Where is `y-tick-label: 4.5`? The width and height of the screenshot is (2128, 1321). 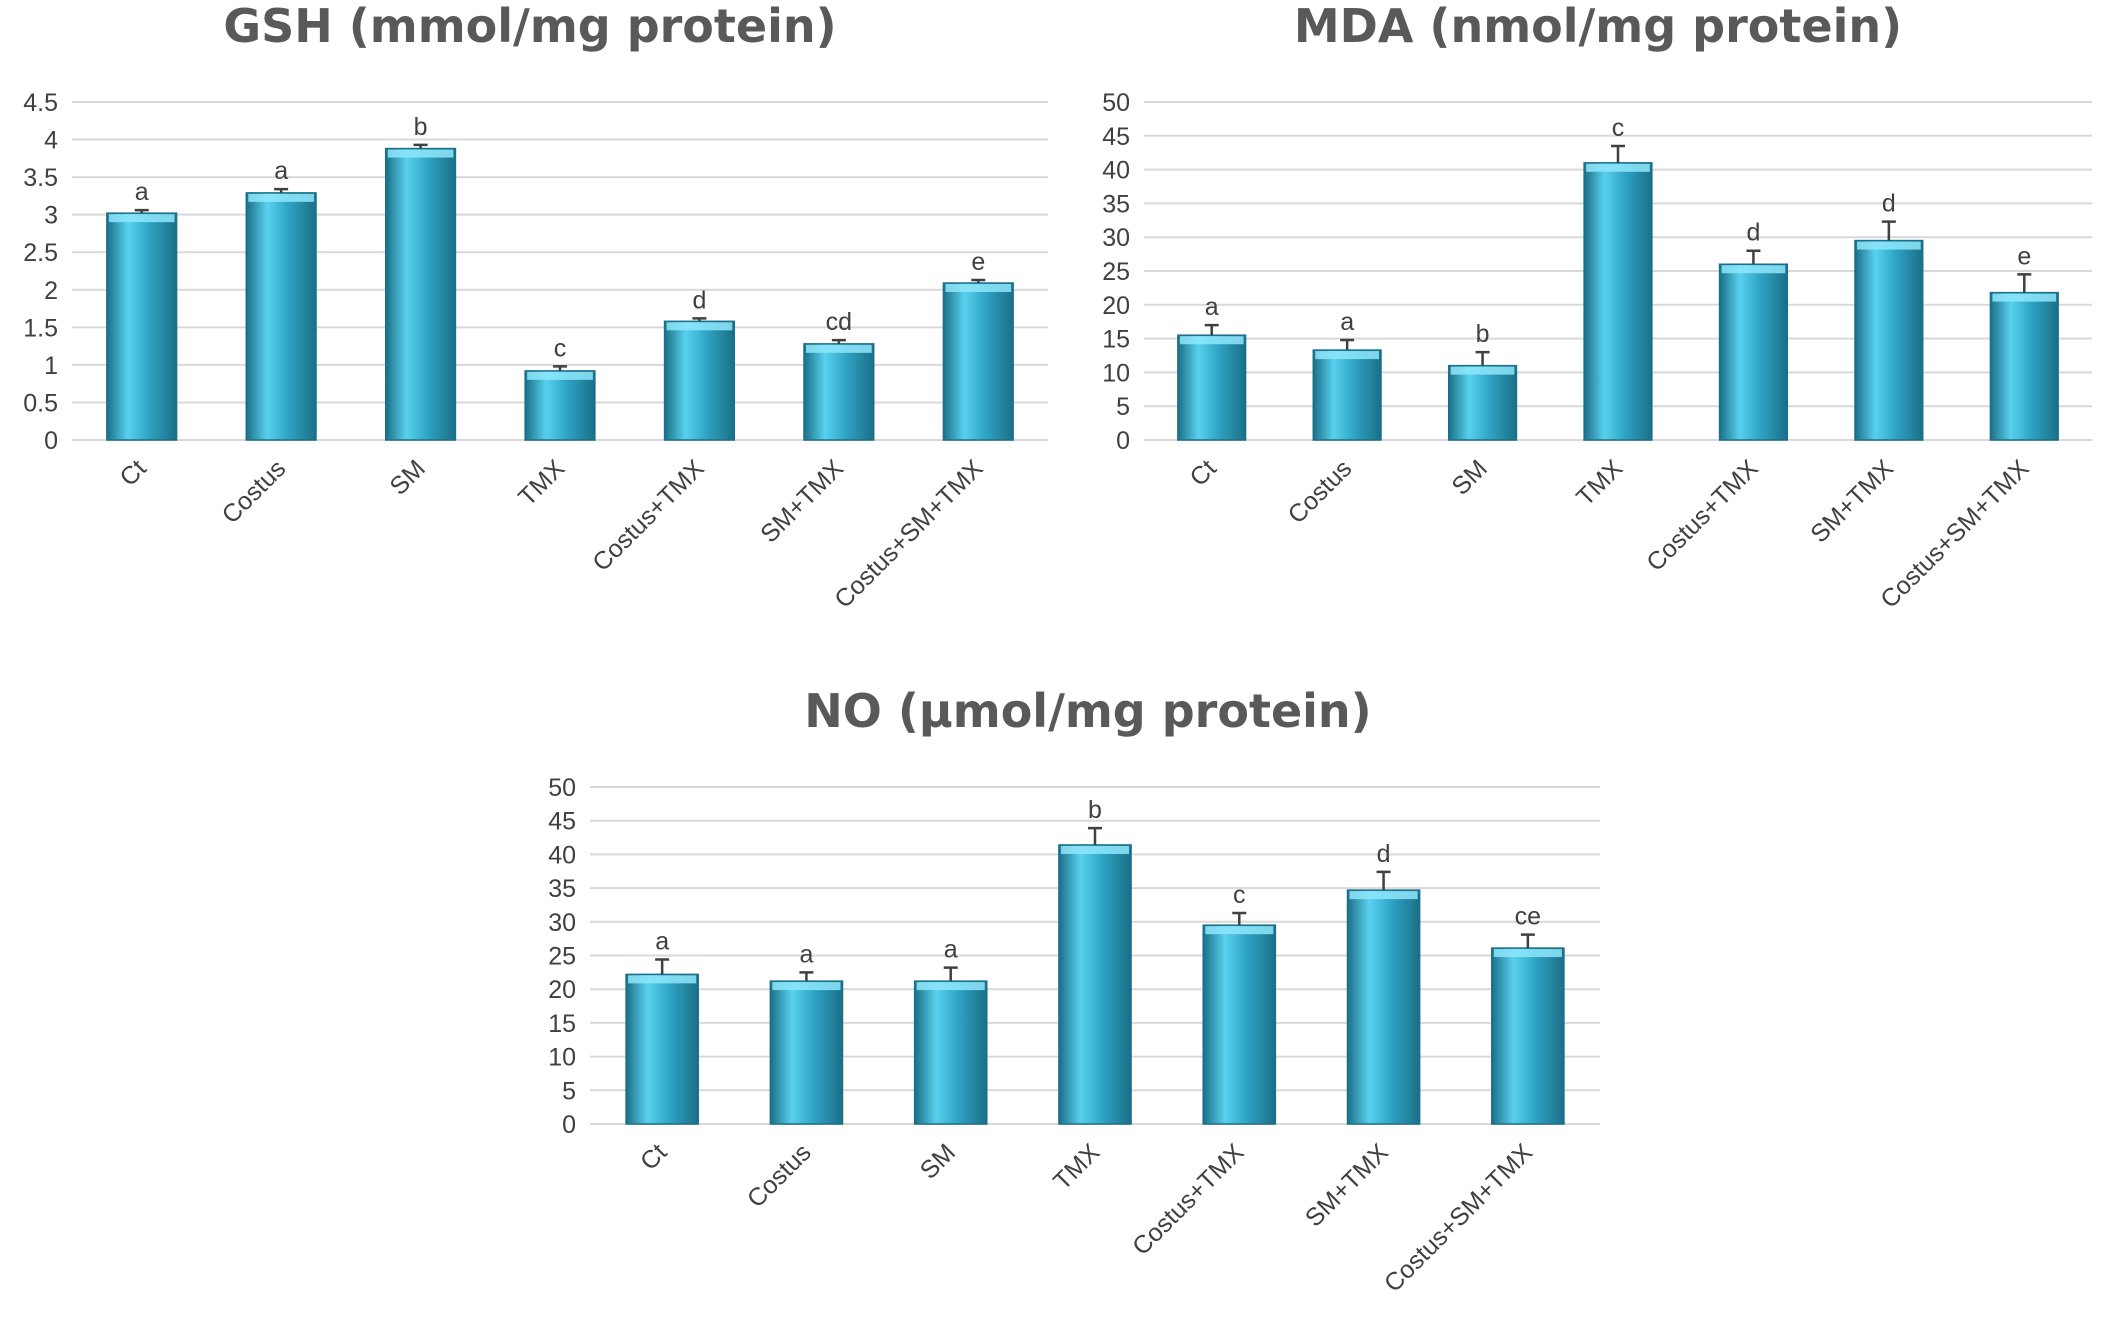
y-tick-label: 4.5 is located at coordinates (40, 103).